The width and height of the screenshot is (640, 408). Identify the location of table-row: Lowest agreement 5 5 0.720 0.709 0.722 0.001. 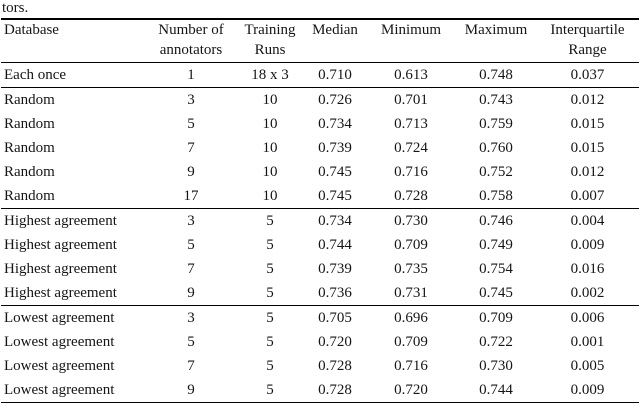
(320, 342).